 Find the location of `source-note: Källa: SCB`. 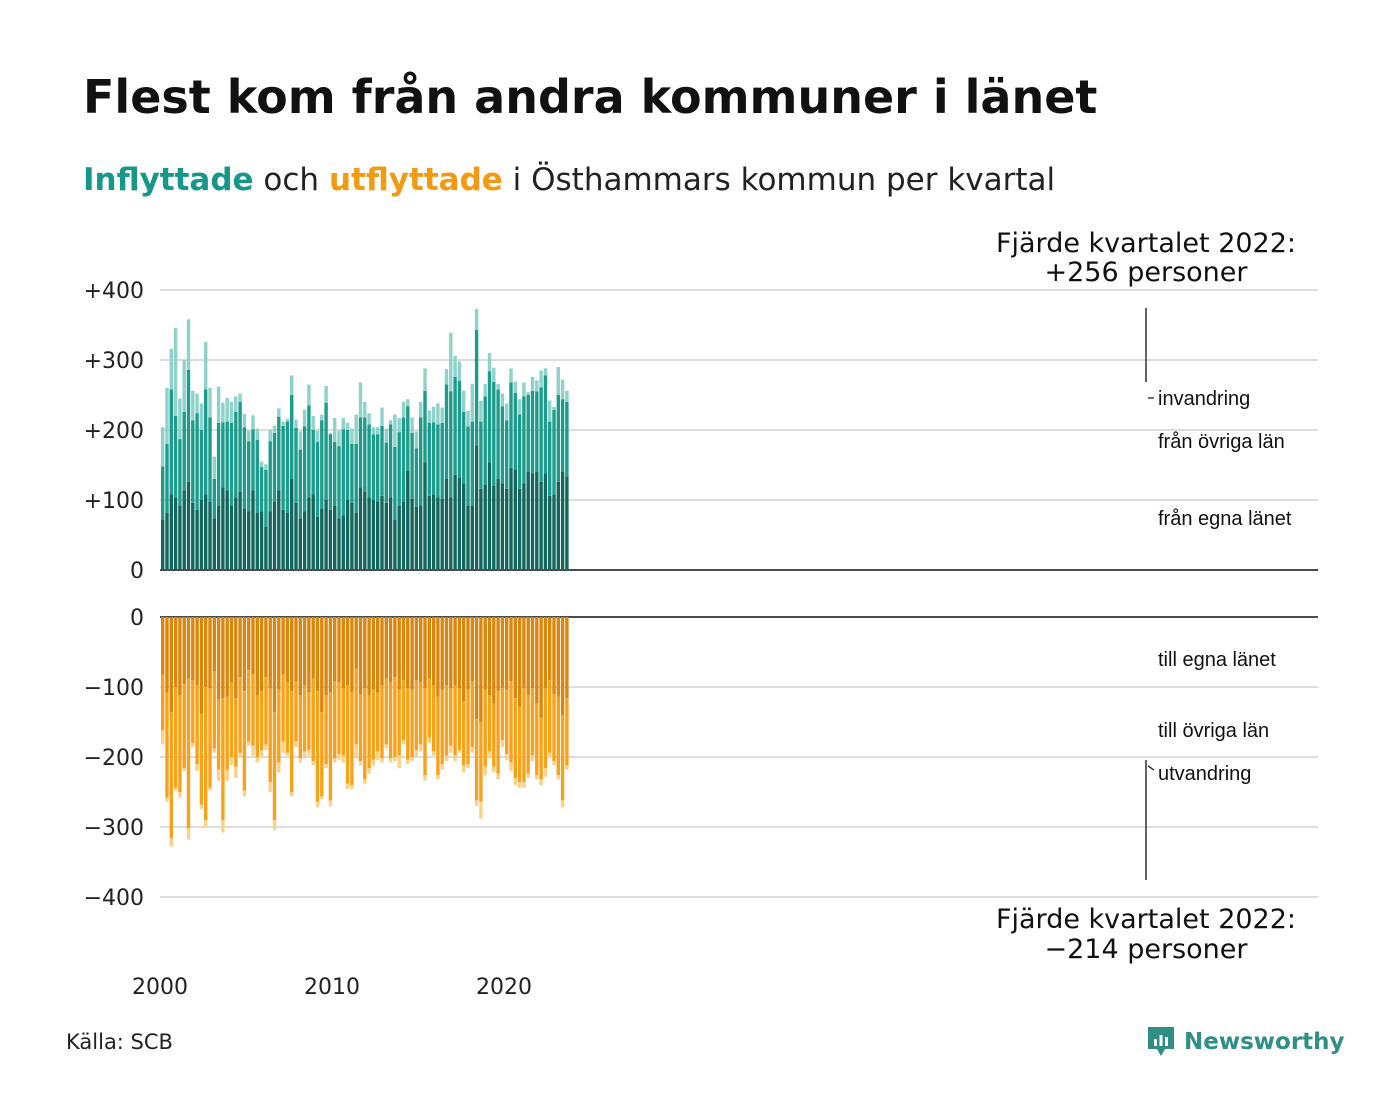

source-note: Källa: SCB is located at coordinates (119, 1042).